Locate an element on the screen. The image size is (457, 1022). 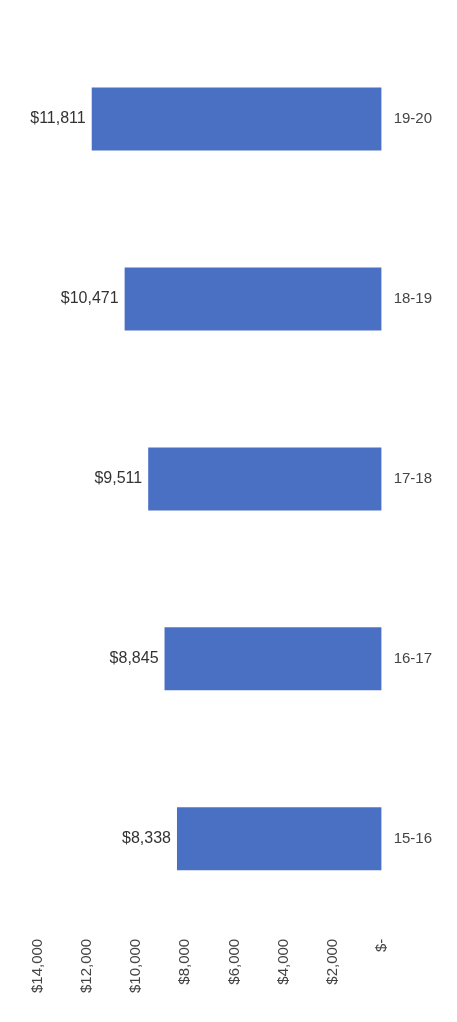
data-label: $8,845 is located at coordinates (134, 658).